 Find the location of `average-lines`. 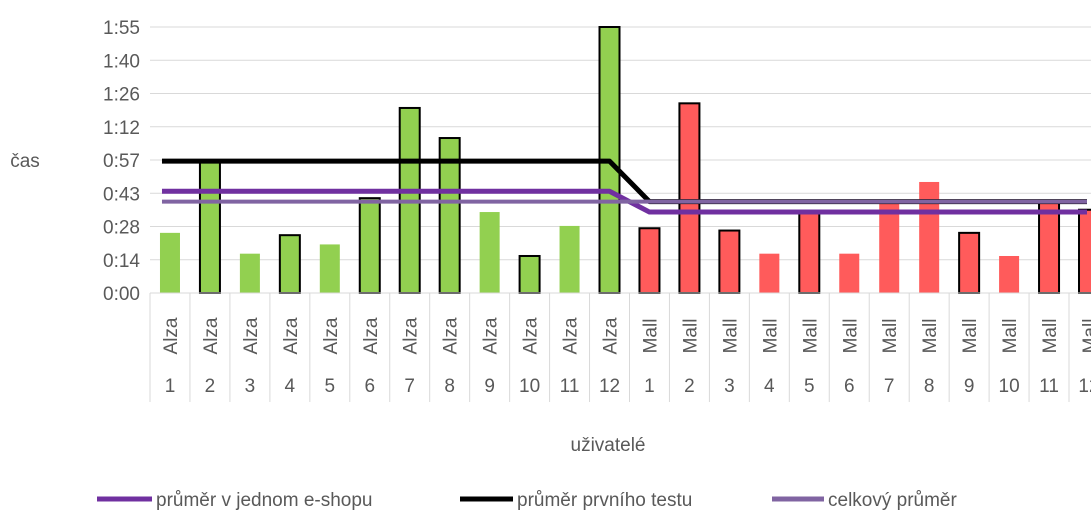

average-lines is located at coordinates (624, 186).